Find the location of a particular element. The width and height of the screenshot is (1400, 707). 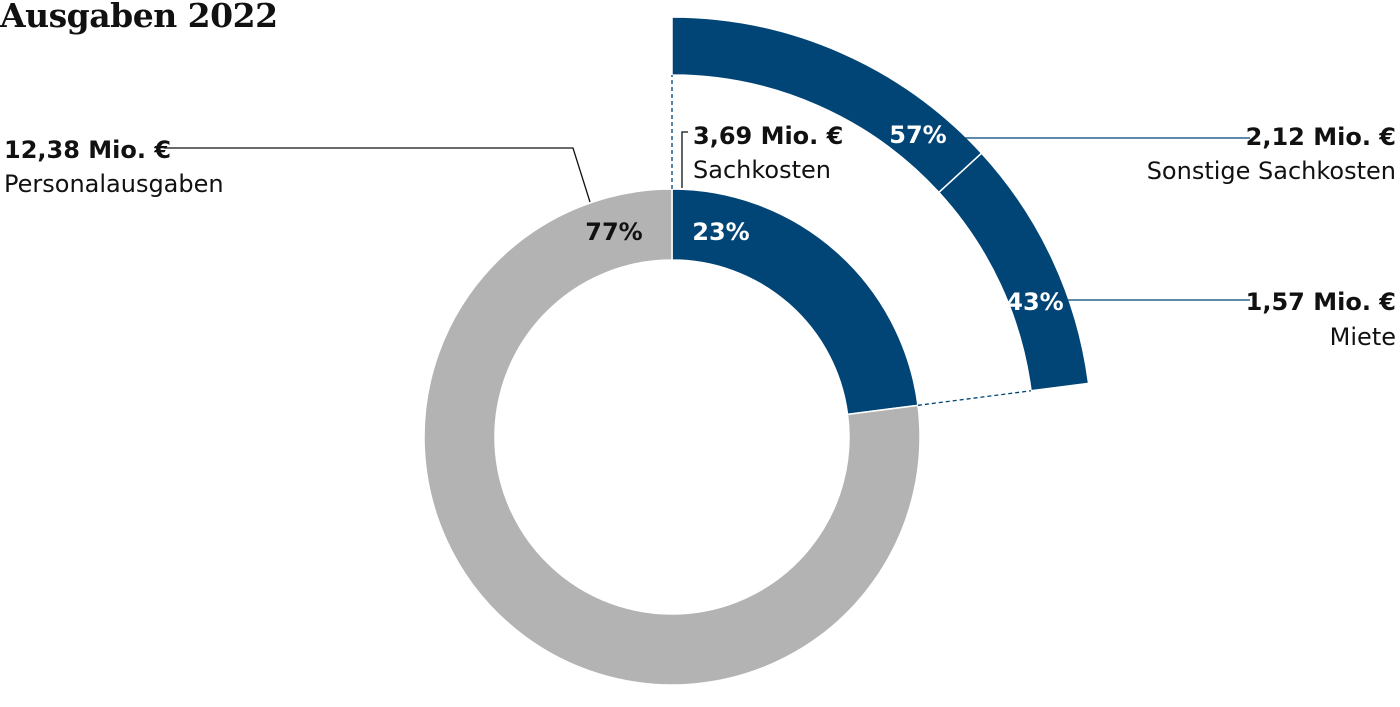

miete-share-label: 43% is located at coordinates (1034, 302).